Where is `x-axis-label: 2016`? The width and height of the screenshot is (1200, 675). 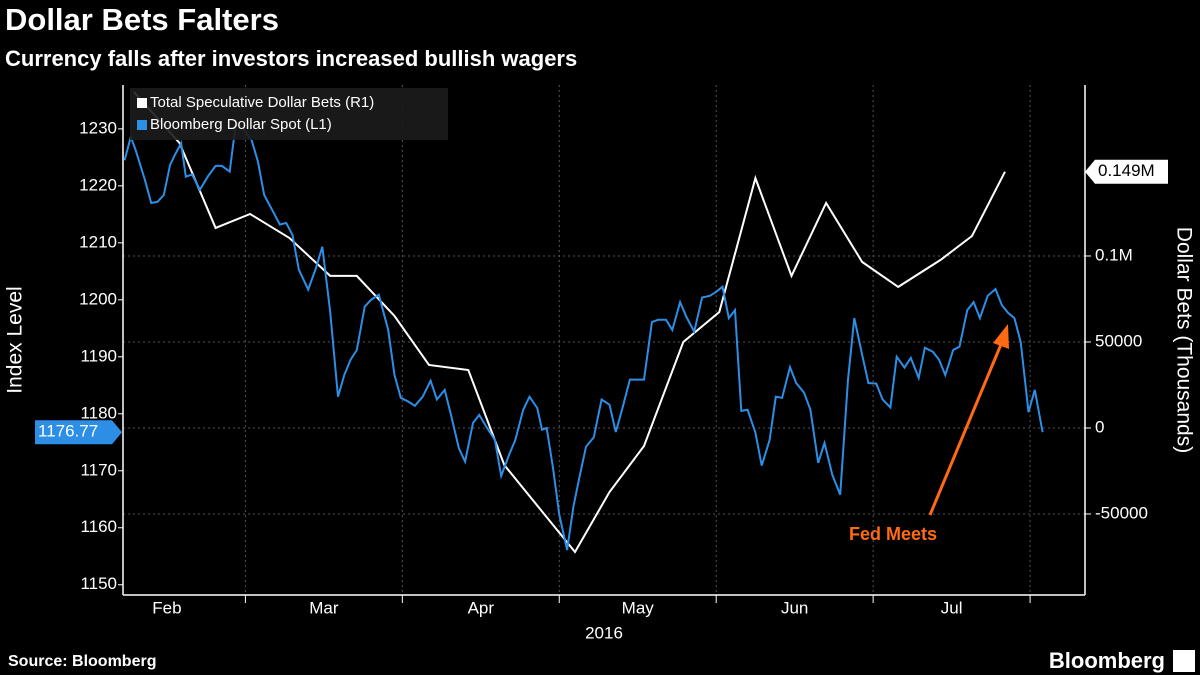
x-axis-label: 2016 is located at coordinates (604, 632).